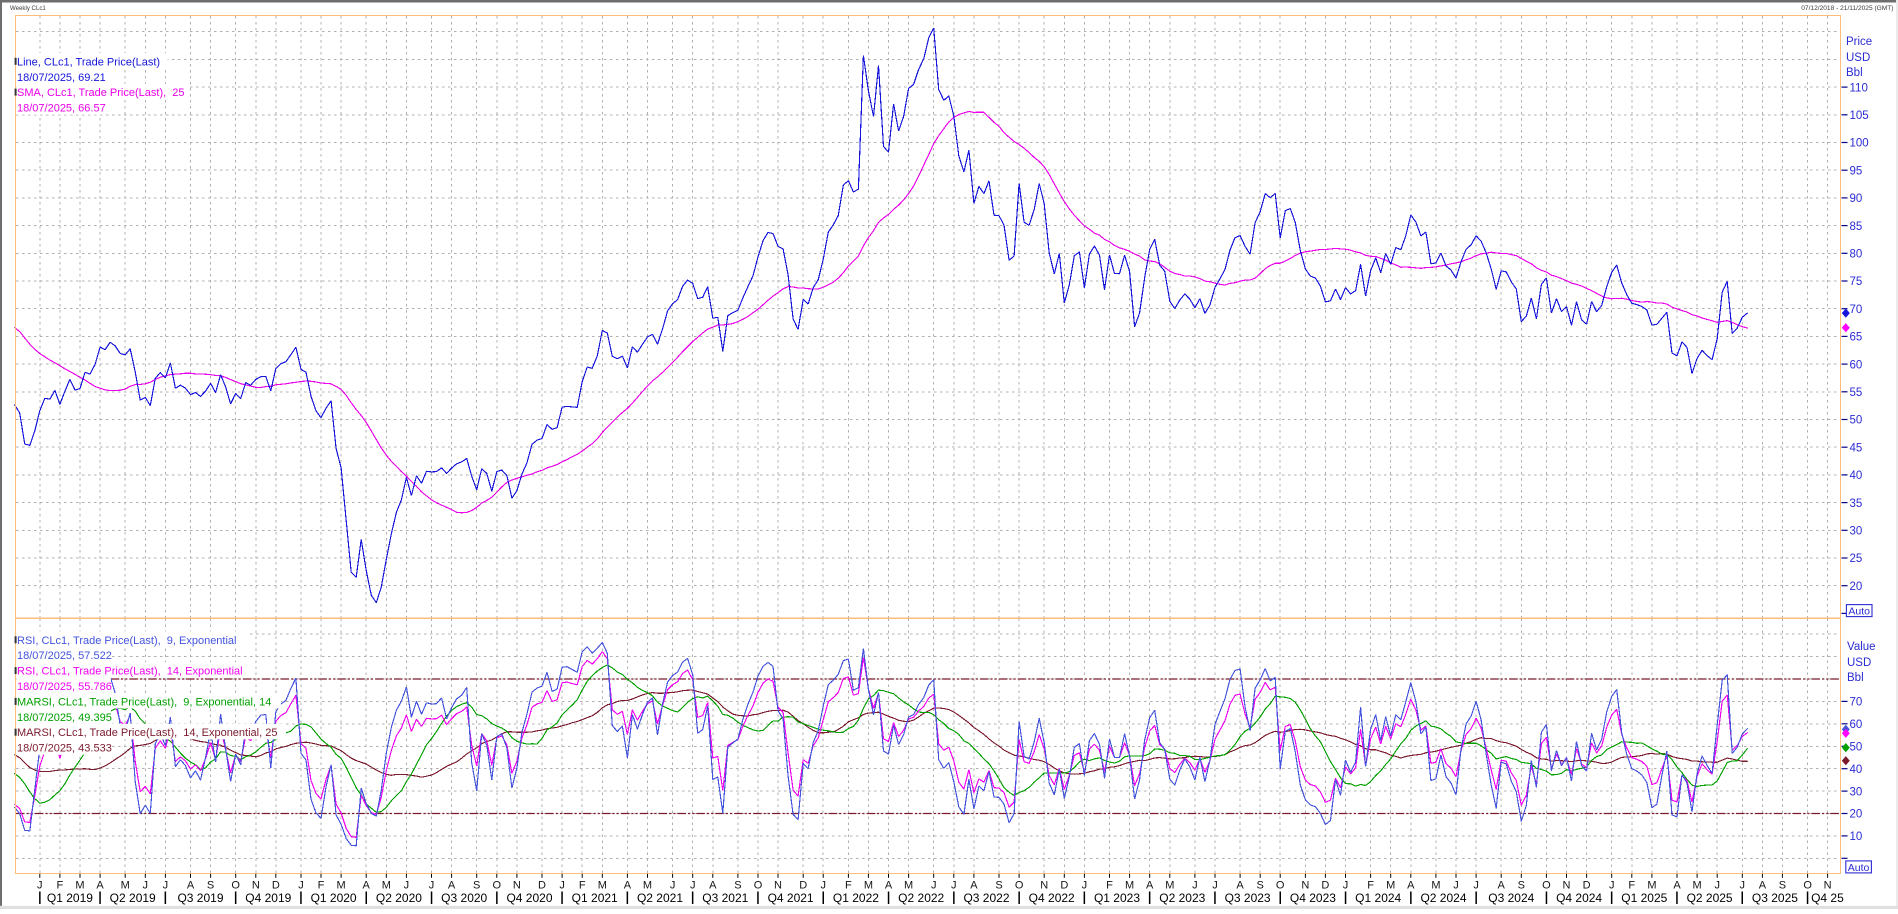 This screenshot has width=1898, height=914. What do you see at coordinates (28, 8) in the screenshot?
I see `svg-text: Weekly CLc1` at bounding box center [28, 8].